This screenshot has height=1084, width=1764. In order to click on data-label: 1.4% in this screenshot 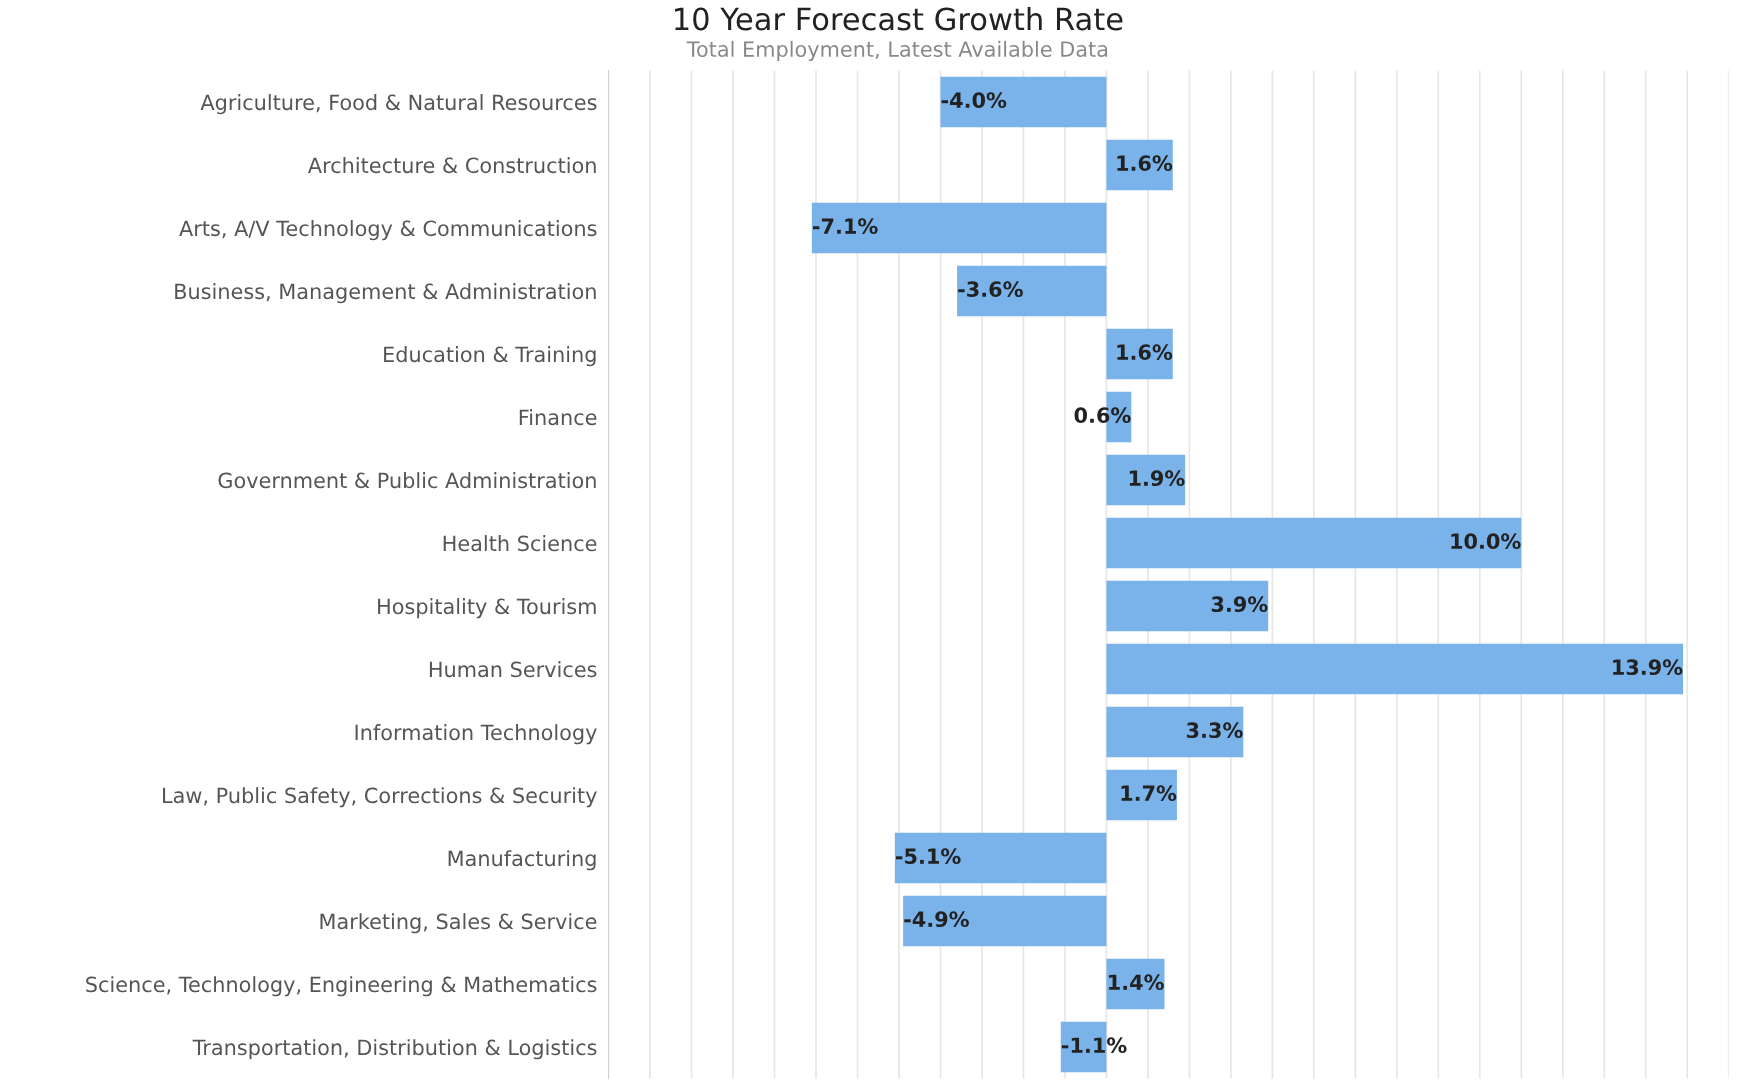, I will do `click(1136, 982)`.